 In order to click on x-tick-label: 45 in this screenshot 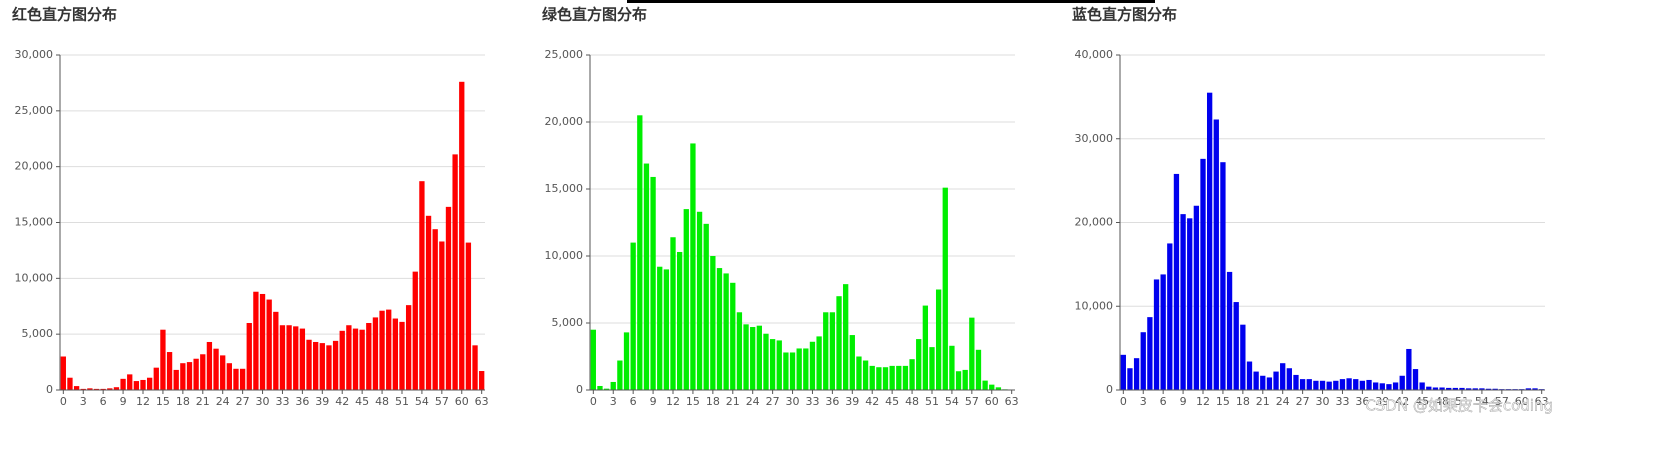, I will do `click(362, 401)`.